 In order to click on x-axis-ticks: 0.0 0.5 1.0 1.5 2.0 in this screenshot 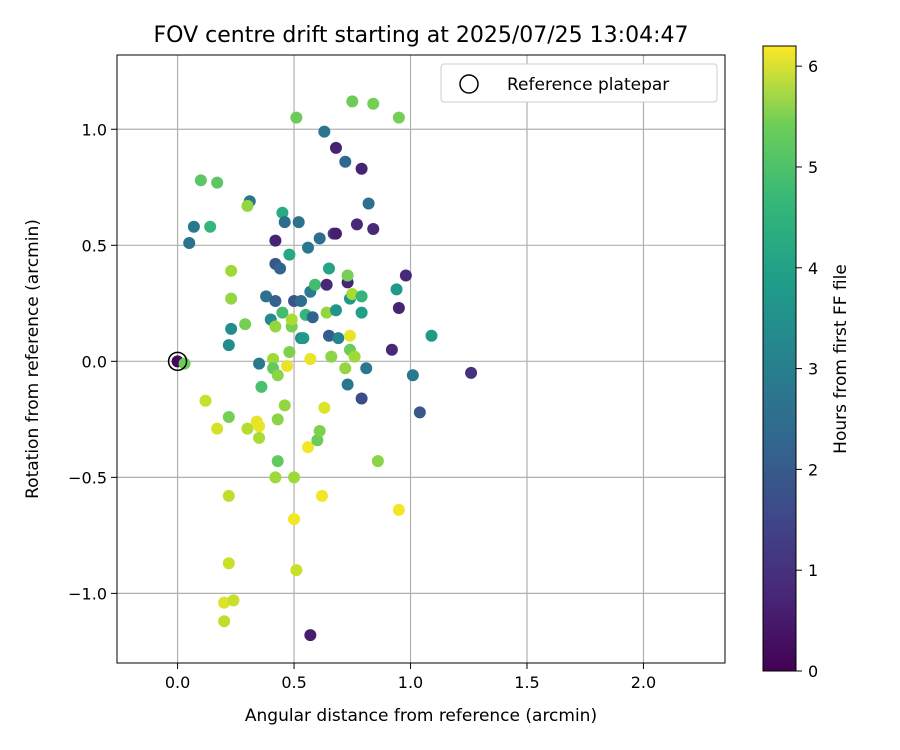, I will do `click(410, 677)`.